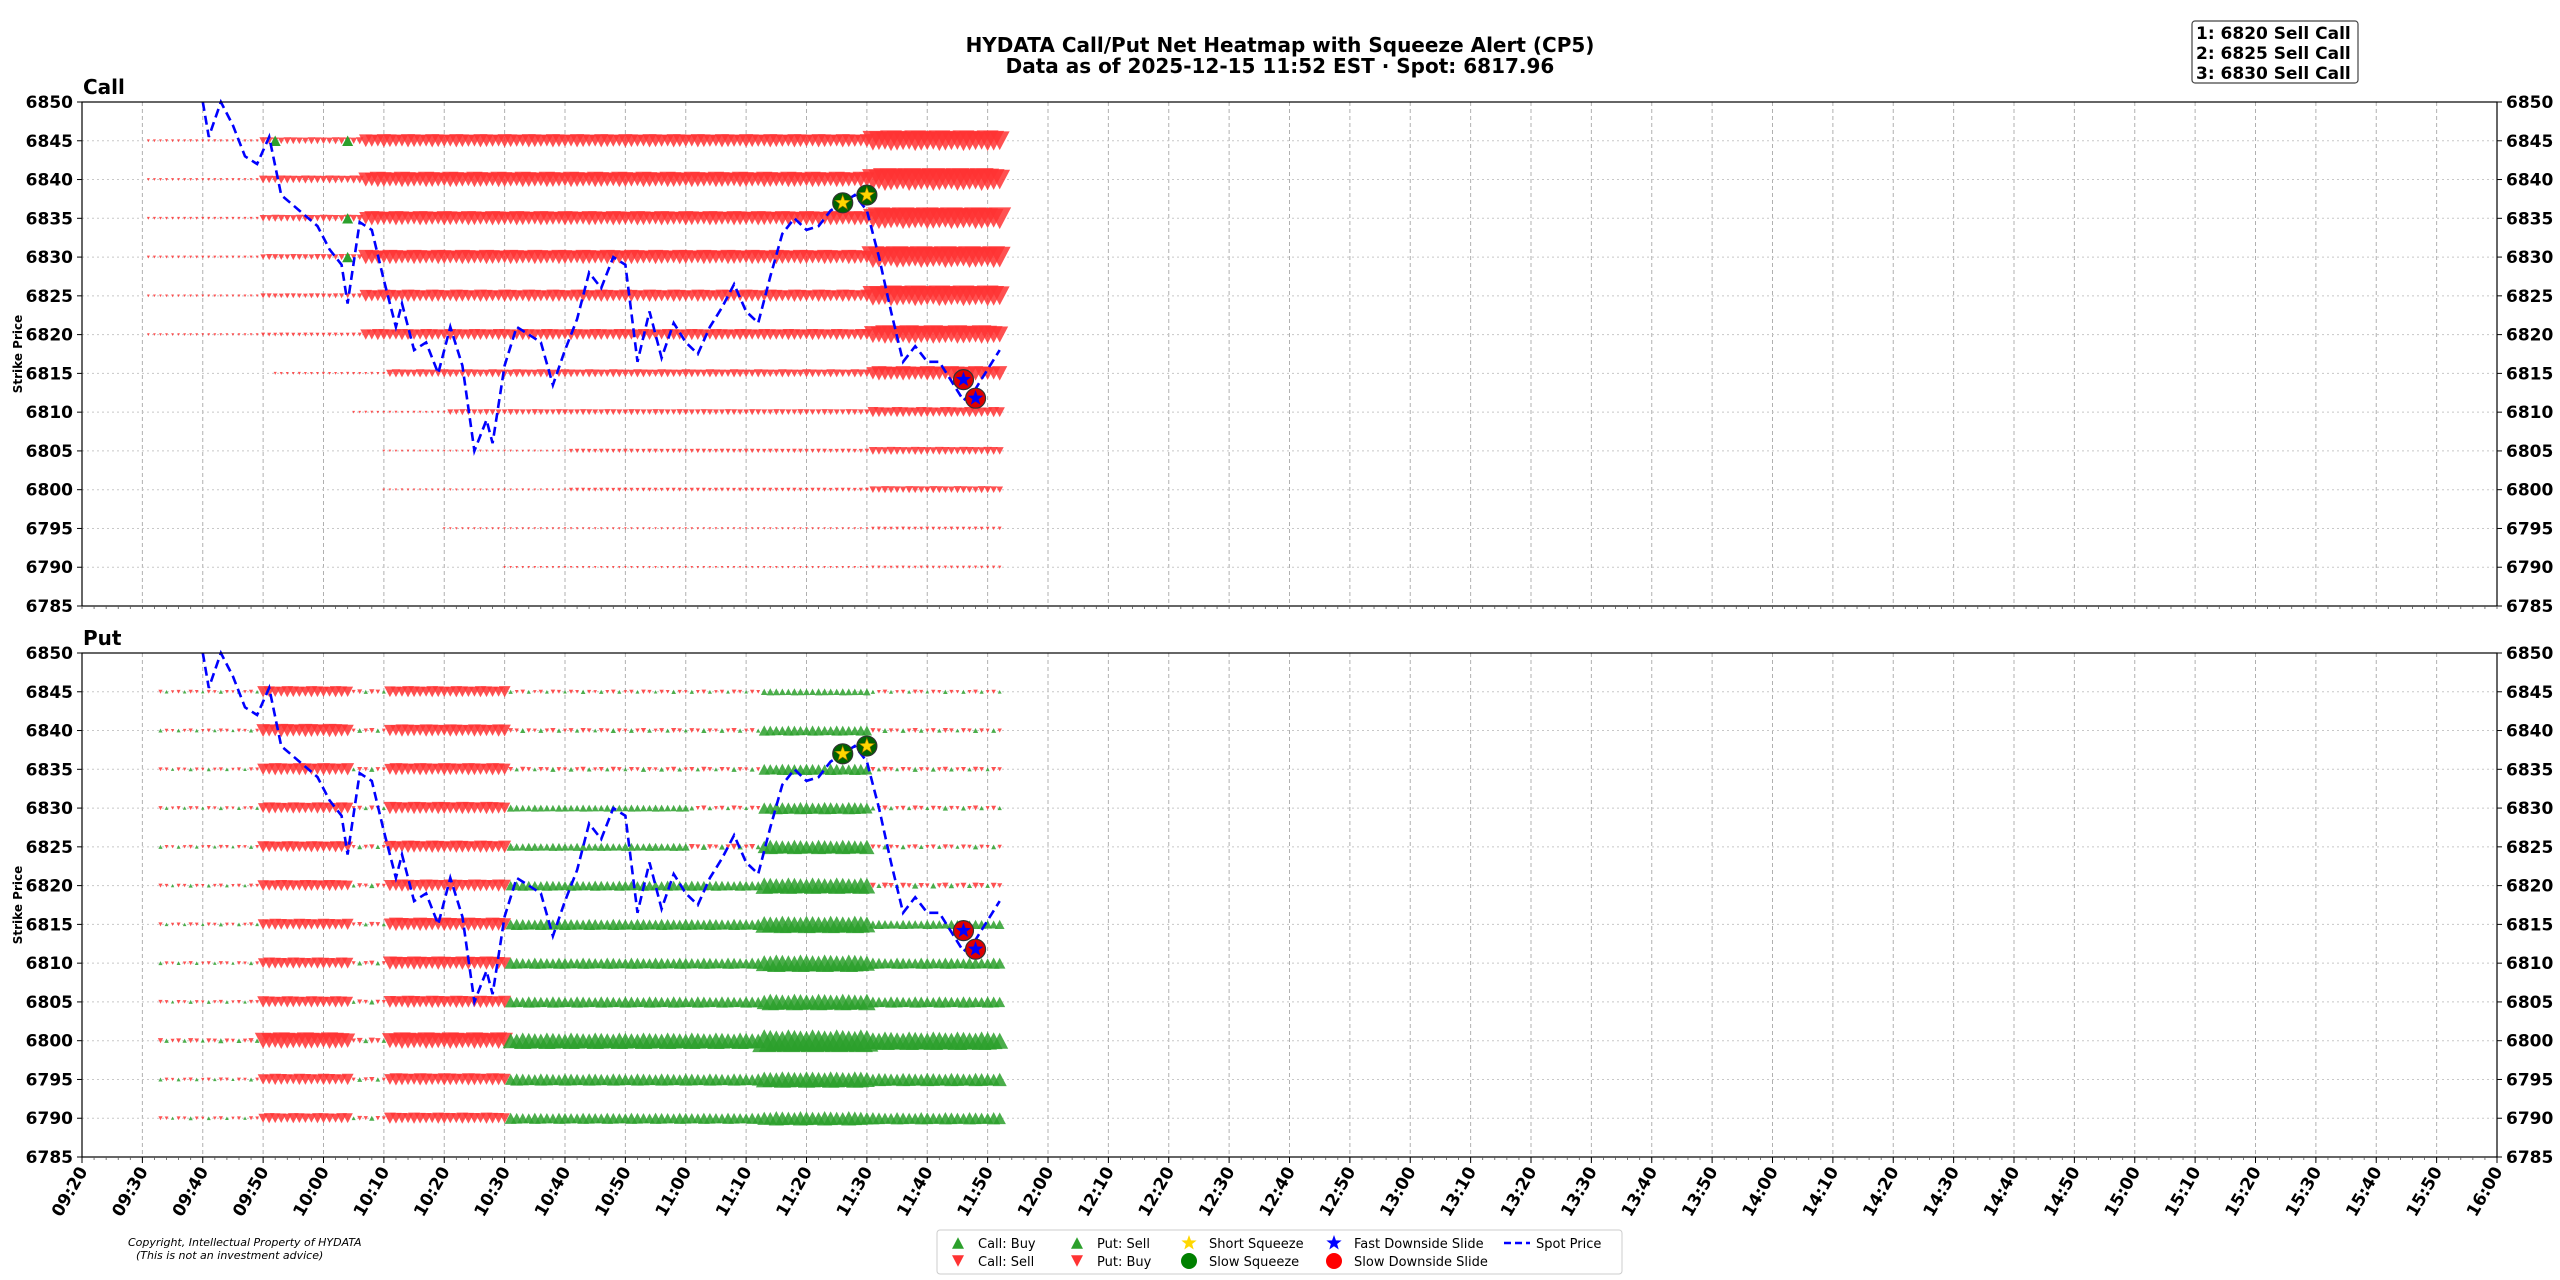  I want to click on x-tick-label: 09:50, so click(251, 1191).